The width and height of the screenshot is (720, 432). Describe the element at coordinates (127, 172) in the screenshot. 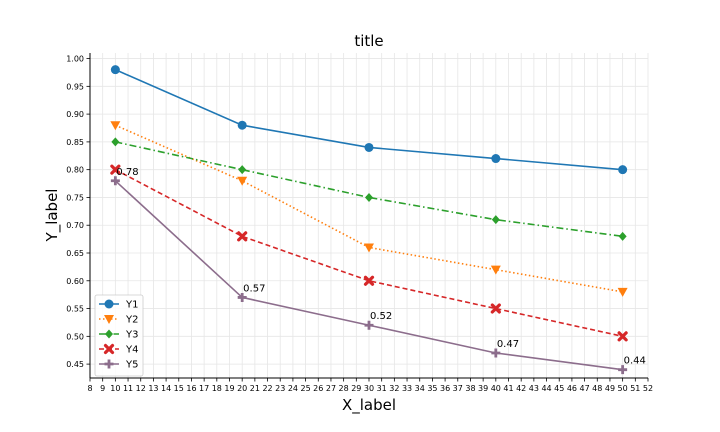

I see `data-label: 0.78` at that location.